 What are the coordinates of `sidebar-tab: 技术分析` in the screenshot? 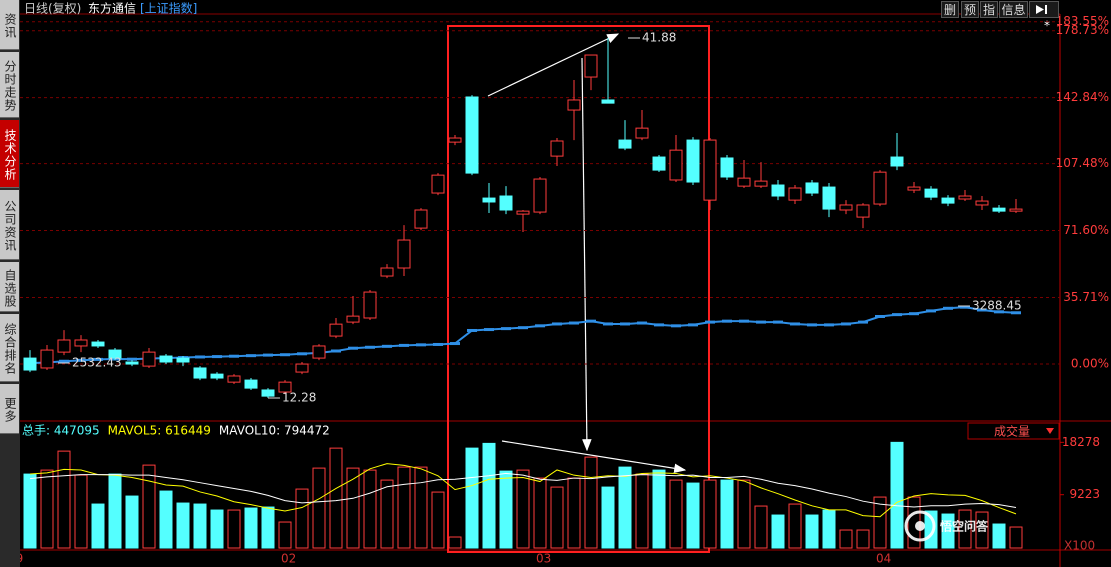 It's located at (9, 154).